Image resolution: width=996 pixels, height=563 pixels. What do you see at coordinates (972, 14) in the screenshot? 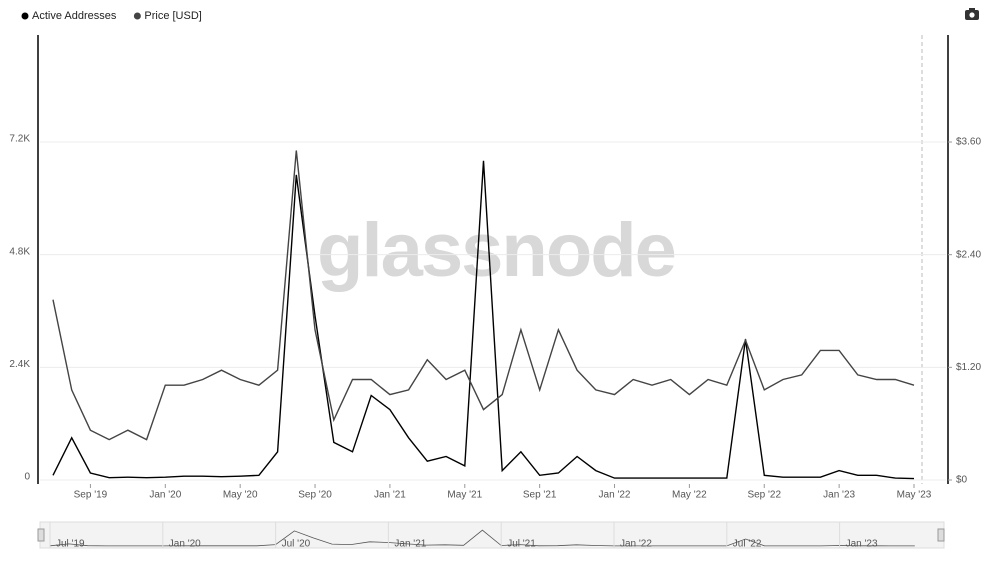
I see `camera-icon` at bounding box center [972, 14].